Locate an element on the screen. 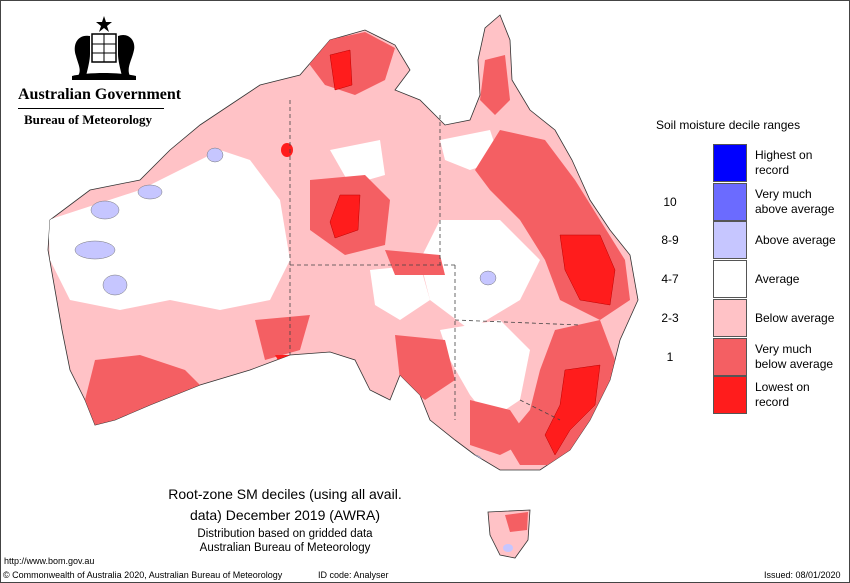  region-lowest-nsw is located at coordinates (572, 410).